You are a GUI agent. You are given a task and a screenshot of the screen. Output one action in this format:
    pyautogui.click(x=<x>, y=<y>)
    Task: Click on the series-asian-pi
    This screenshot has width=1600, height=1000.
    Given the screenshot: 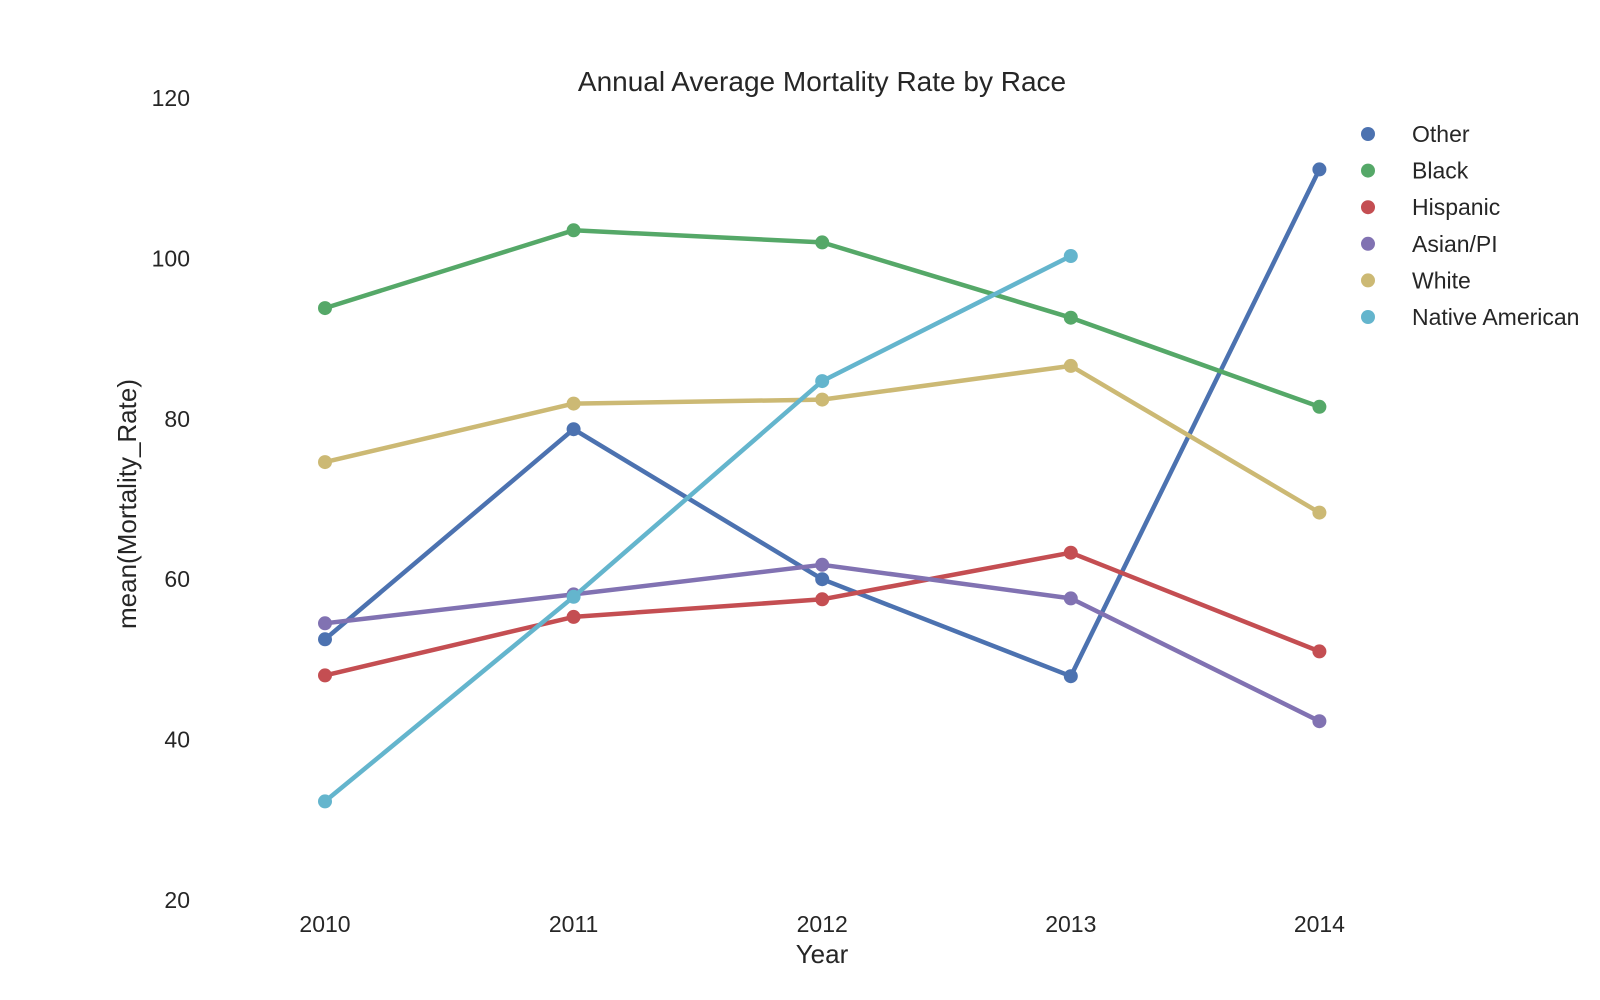 What is the action you would take?
    pyautogui.click(x=822, y=643)
    